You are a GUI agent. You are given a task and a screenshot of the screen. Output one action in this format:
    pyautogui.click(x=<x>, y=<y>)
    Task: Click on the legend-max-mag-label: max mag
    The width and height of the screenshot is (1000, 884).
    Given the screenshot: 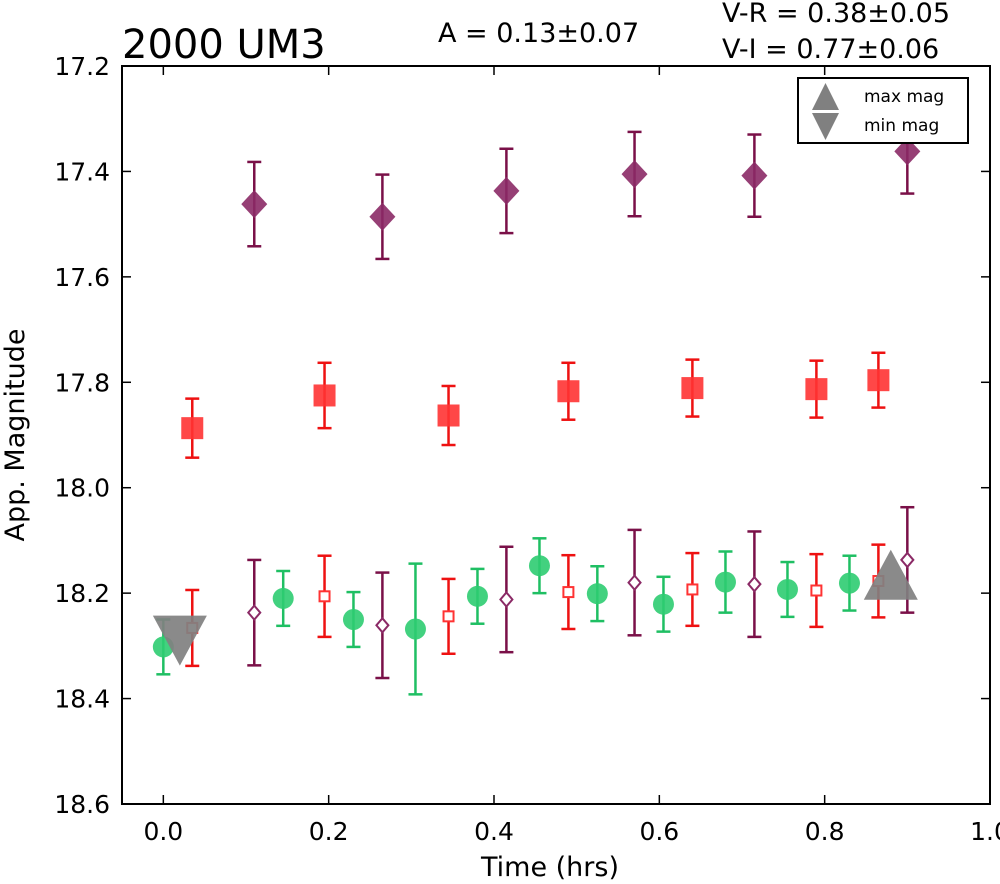 What is the action you would take?
    pyautogui.click(x=904, y=97)
    